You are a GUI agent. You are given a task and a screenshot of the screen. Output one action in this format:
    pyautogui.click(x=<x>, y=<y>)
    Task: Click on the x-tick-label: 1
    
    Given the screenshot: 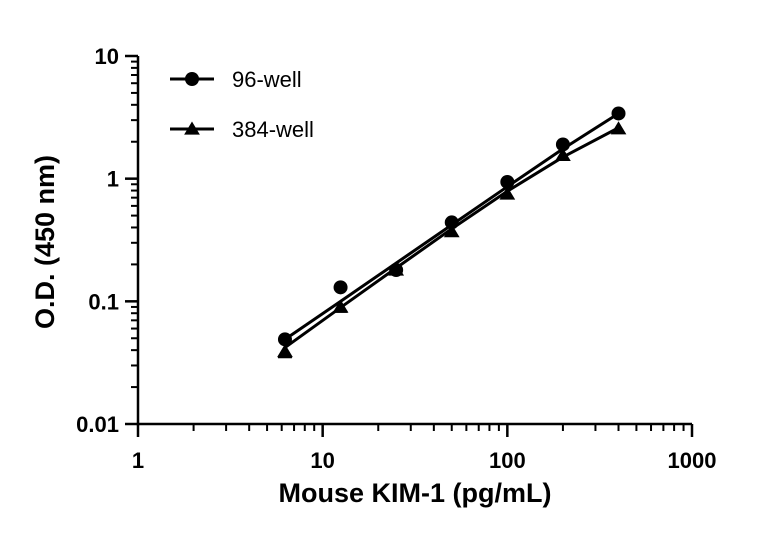 What is the action you would take?
    pyautogui.click(x=138, y=460)
    